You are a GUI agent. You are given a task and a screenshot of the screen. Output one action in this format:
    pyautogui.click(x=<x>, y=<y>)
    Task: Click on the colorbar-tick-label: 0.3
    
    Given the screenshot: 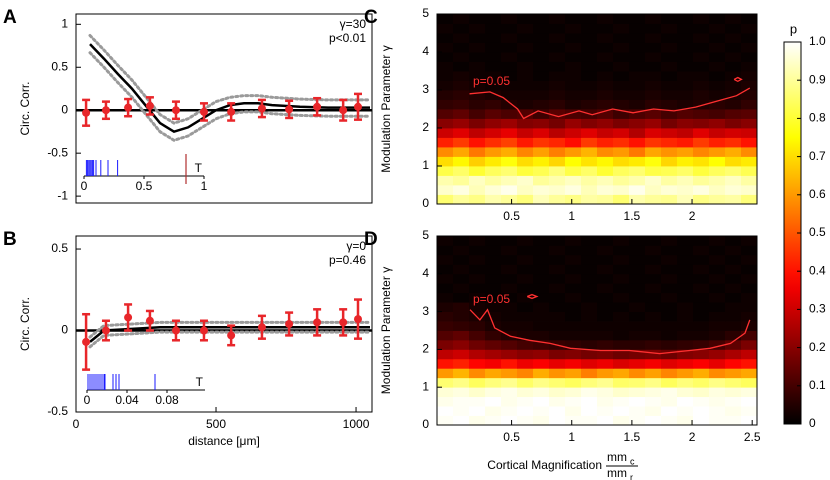 What is the action you would take?
    pyautogui.click(x=817, y=309)
    